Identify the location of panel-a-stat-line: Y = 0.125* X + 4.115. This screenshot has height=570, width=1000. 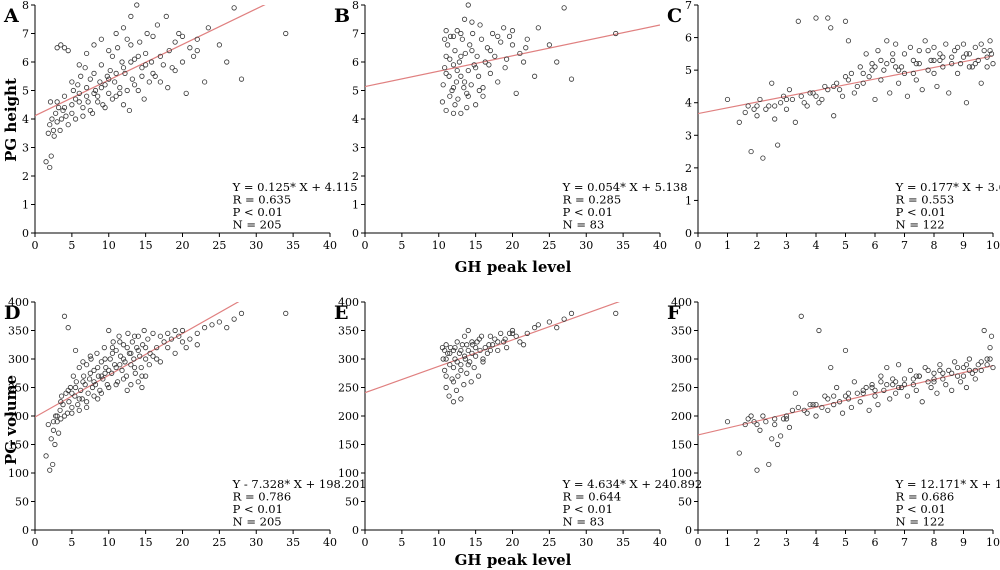
(295, 187).